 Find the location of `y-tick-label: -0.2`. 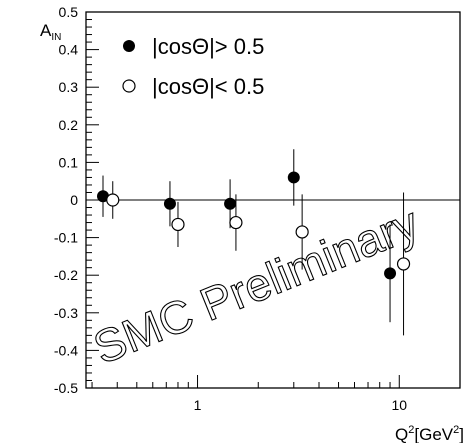

y-tick-label: -0.2 is located at coordinates (66, 275).